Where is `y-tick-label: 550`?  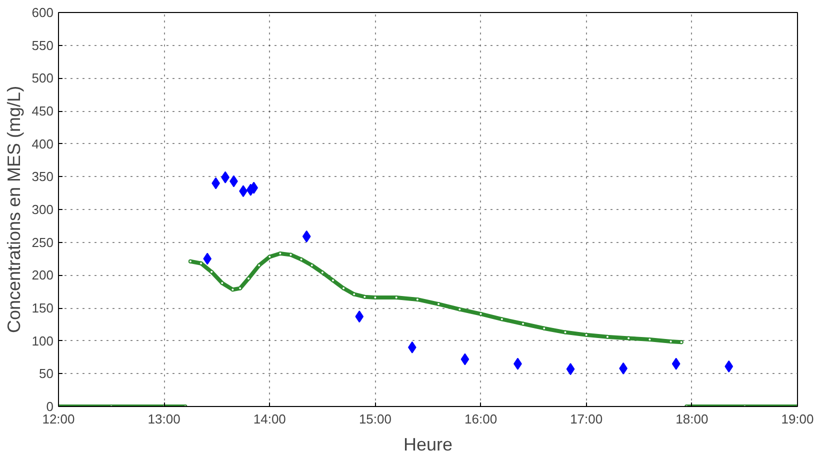 y-tick-label: 550 is located at coordinates (43, 45).